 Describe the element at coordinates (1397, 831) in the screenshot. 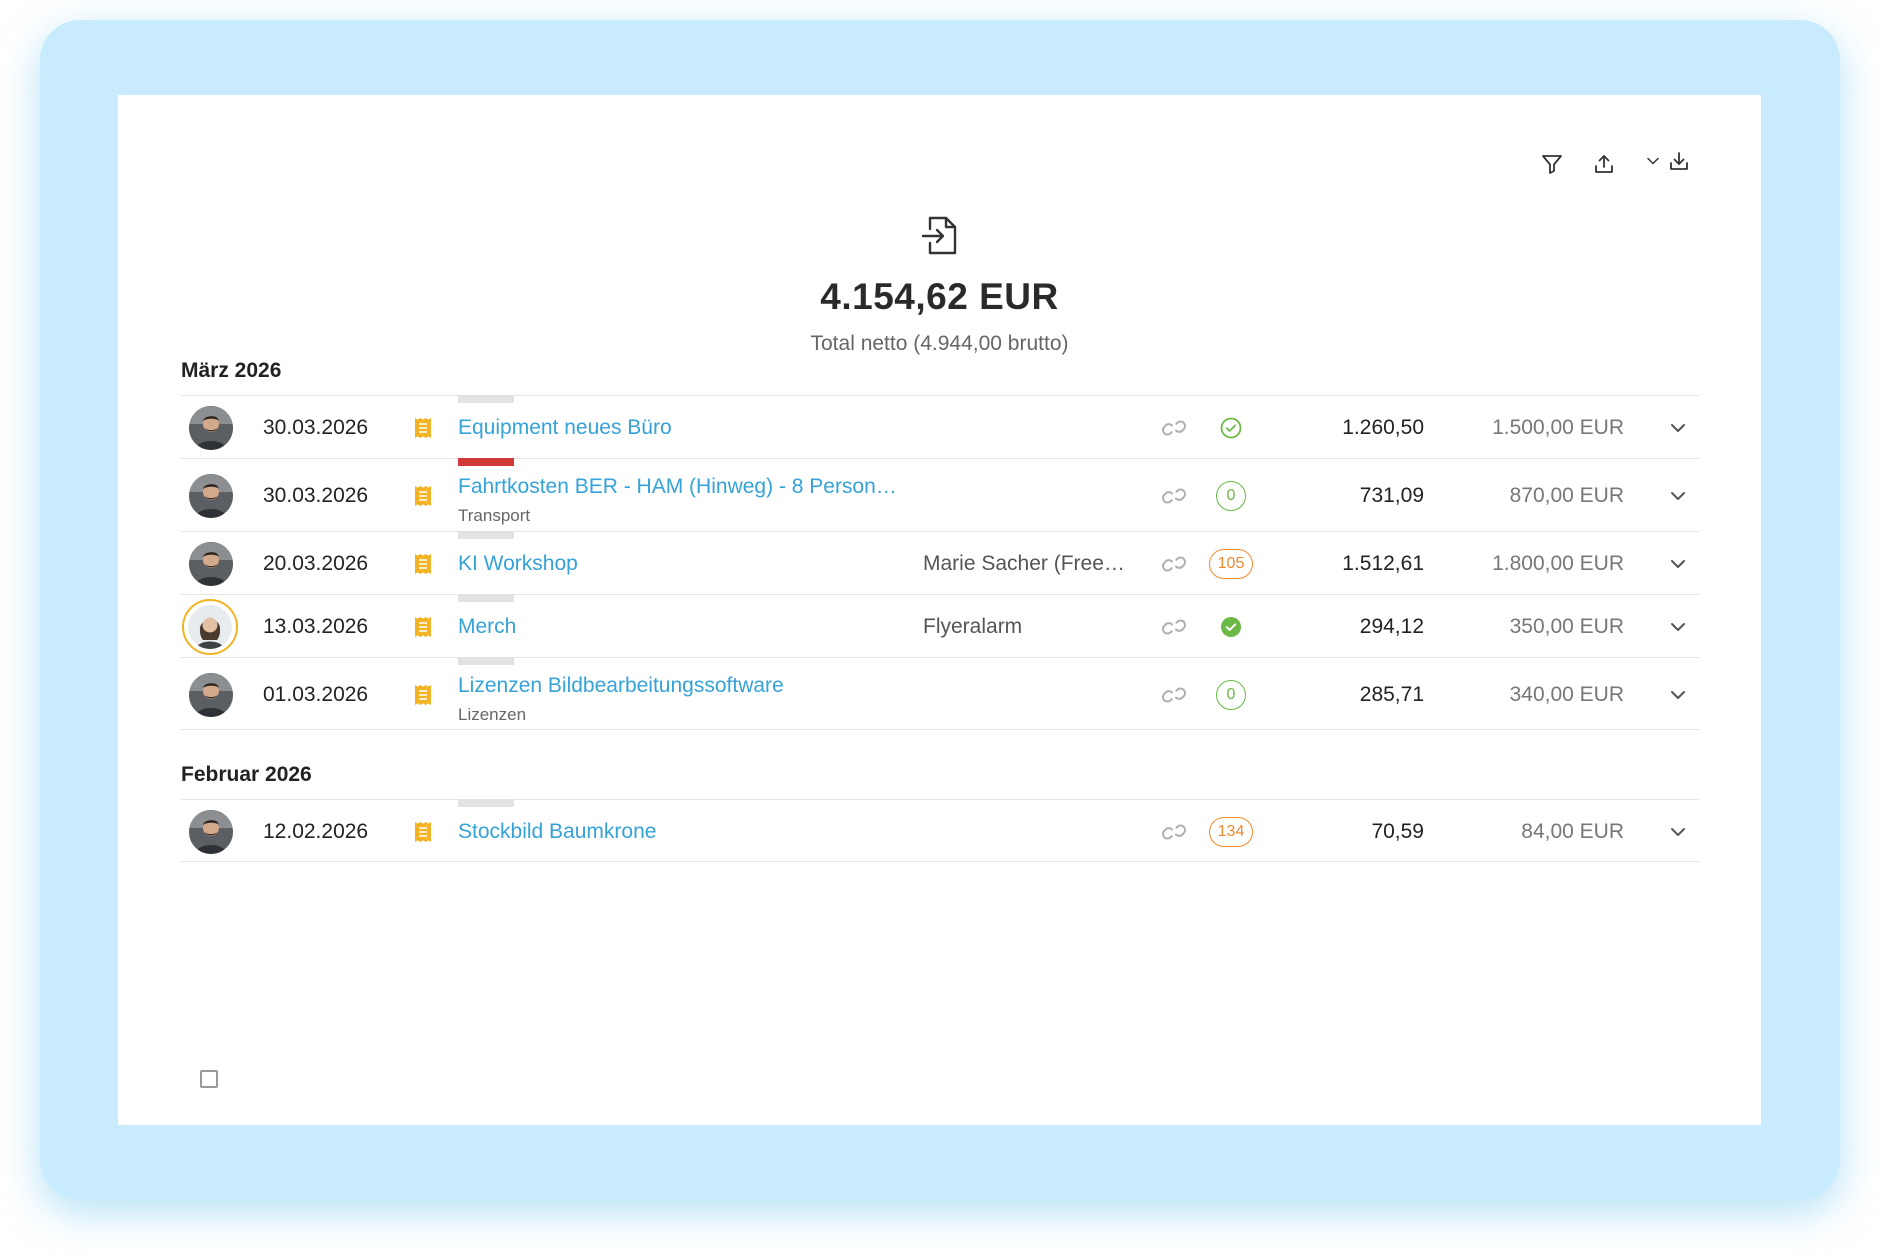

I see `netto-amount: 70,59` at that location.